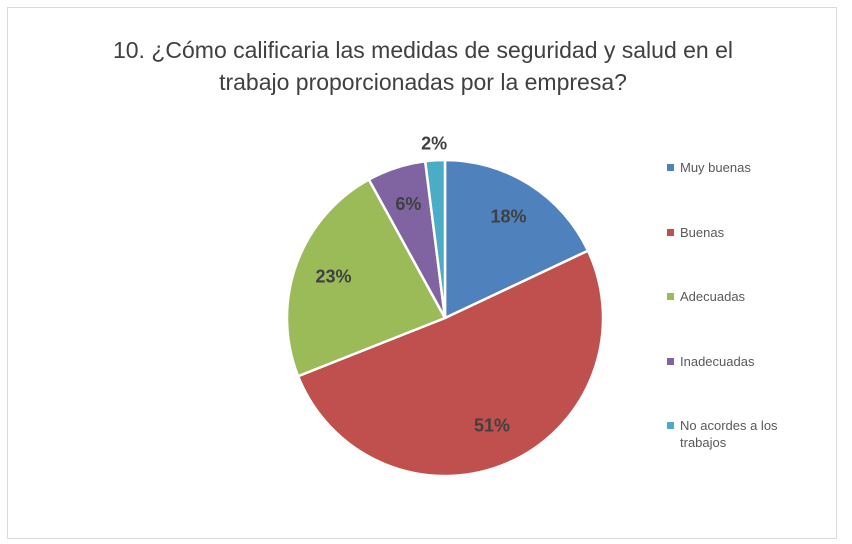  I want to click on data-label: 2%, so click(434, 143).